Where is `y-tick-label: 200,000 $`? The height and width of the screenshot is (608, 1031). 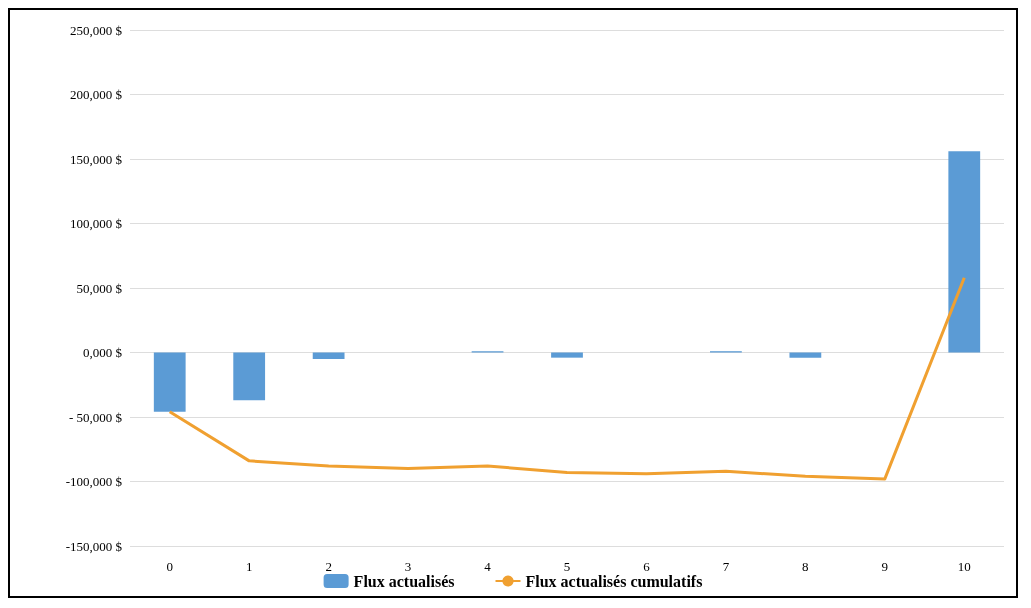
y-tick-label: 200,000 $ is located at coordinates (96, 94).